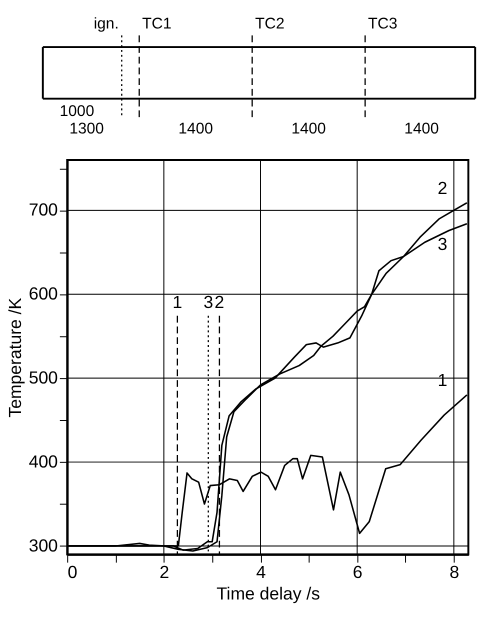 The width and height of the screenshot is (481, 632). What do you see at coordinates (106, 24) in the screenshot?
I see `text: ign.` at bounding box center [106, 24].